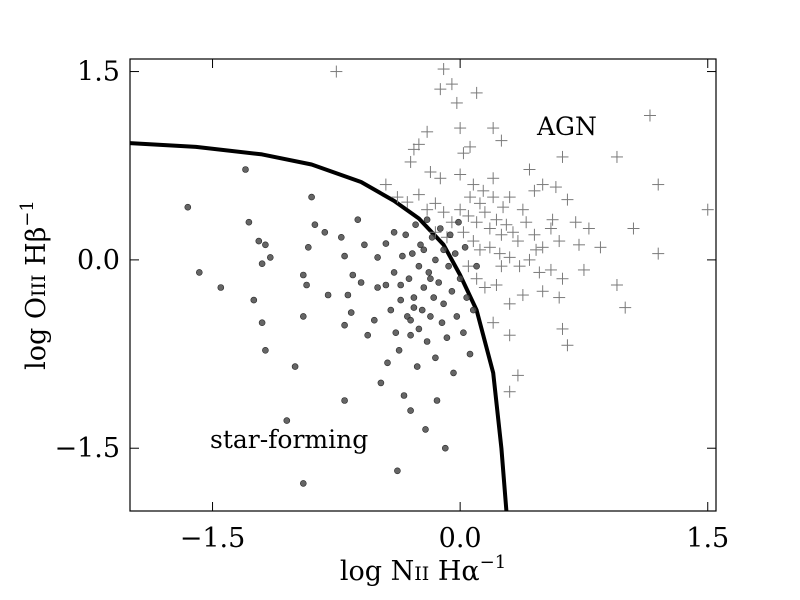 This screenshot has width=800, height=600. I want to click on y-tick-label: 0.0, so click(98, 260).